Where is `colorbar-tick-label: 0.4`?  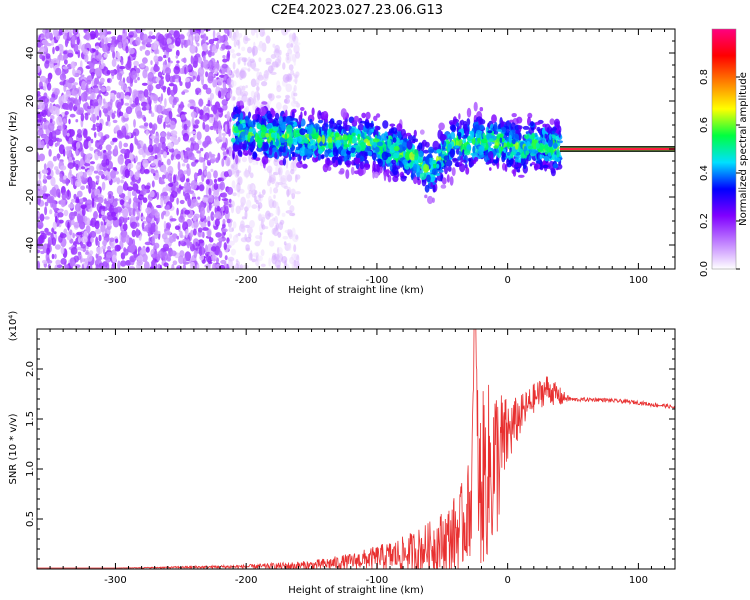 colorbar-tick-label: 0.4 is located at coordinates (704, 173).